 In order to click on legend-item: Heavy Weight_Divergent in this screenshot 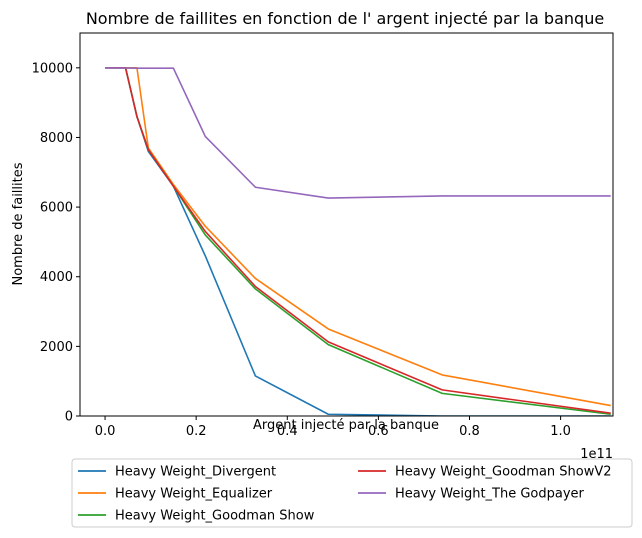, I will do `click(177, 472)`.